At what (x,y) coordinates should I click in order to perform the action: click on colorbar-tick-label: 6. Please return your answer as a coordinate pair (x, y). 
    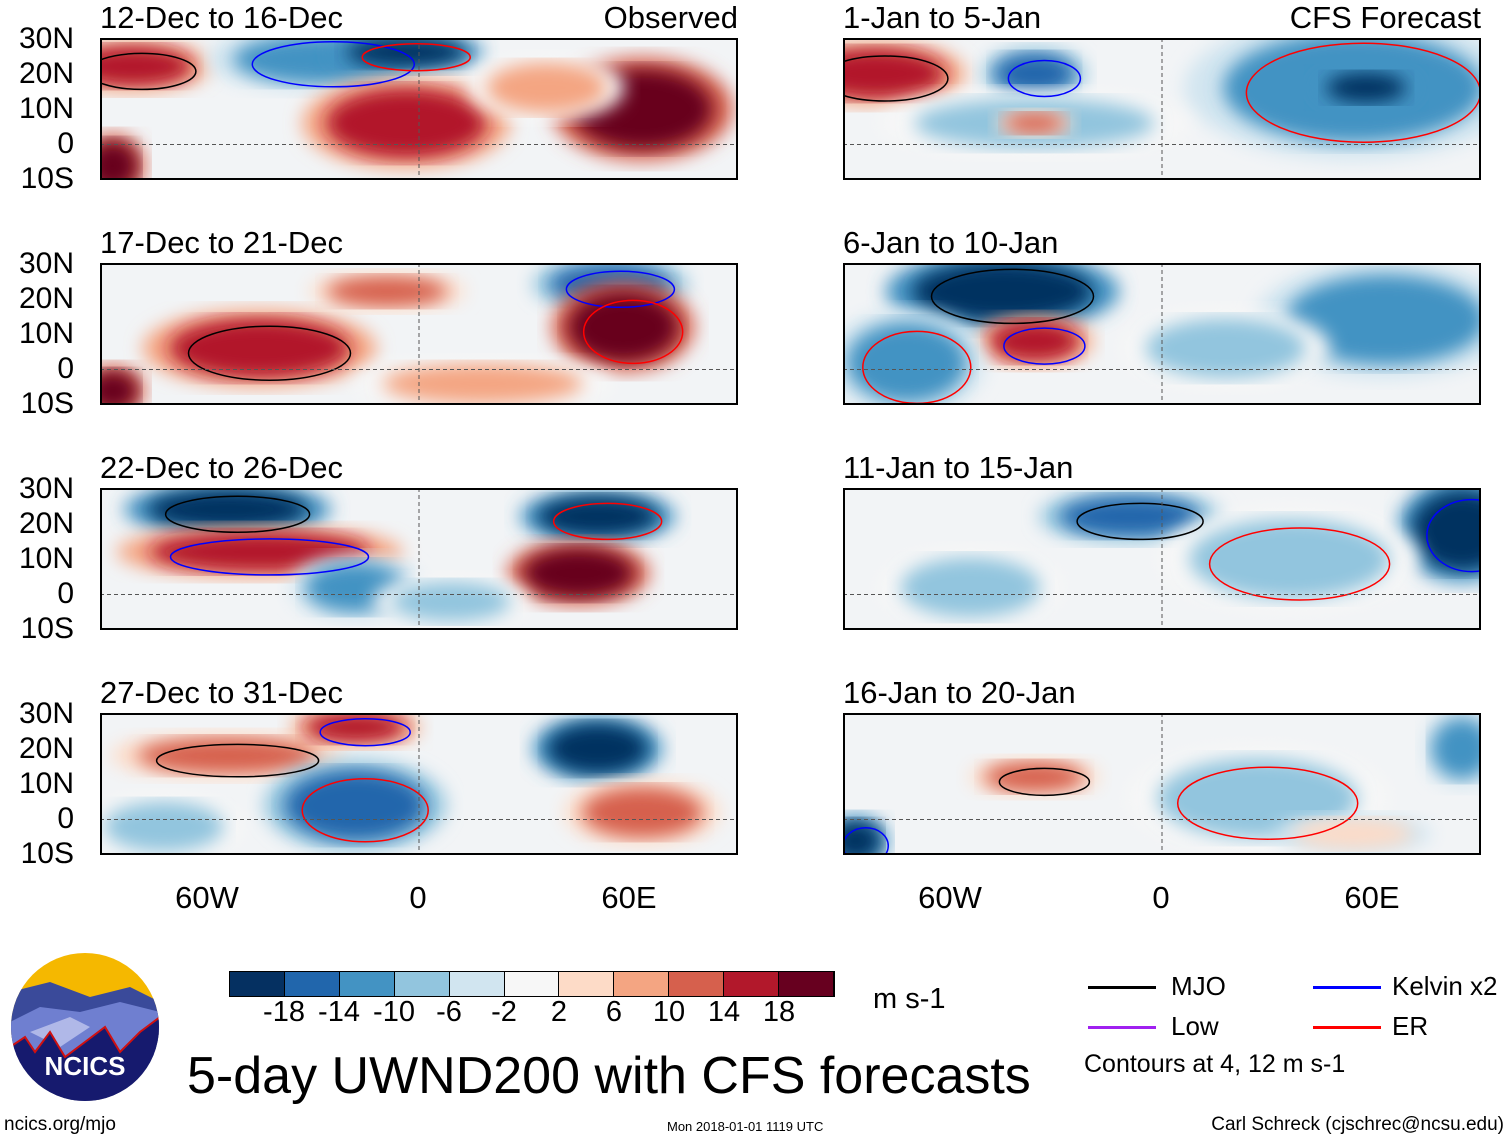
    Looking at the image, I should click on (614, 1012).